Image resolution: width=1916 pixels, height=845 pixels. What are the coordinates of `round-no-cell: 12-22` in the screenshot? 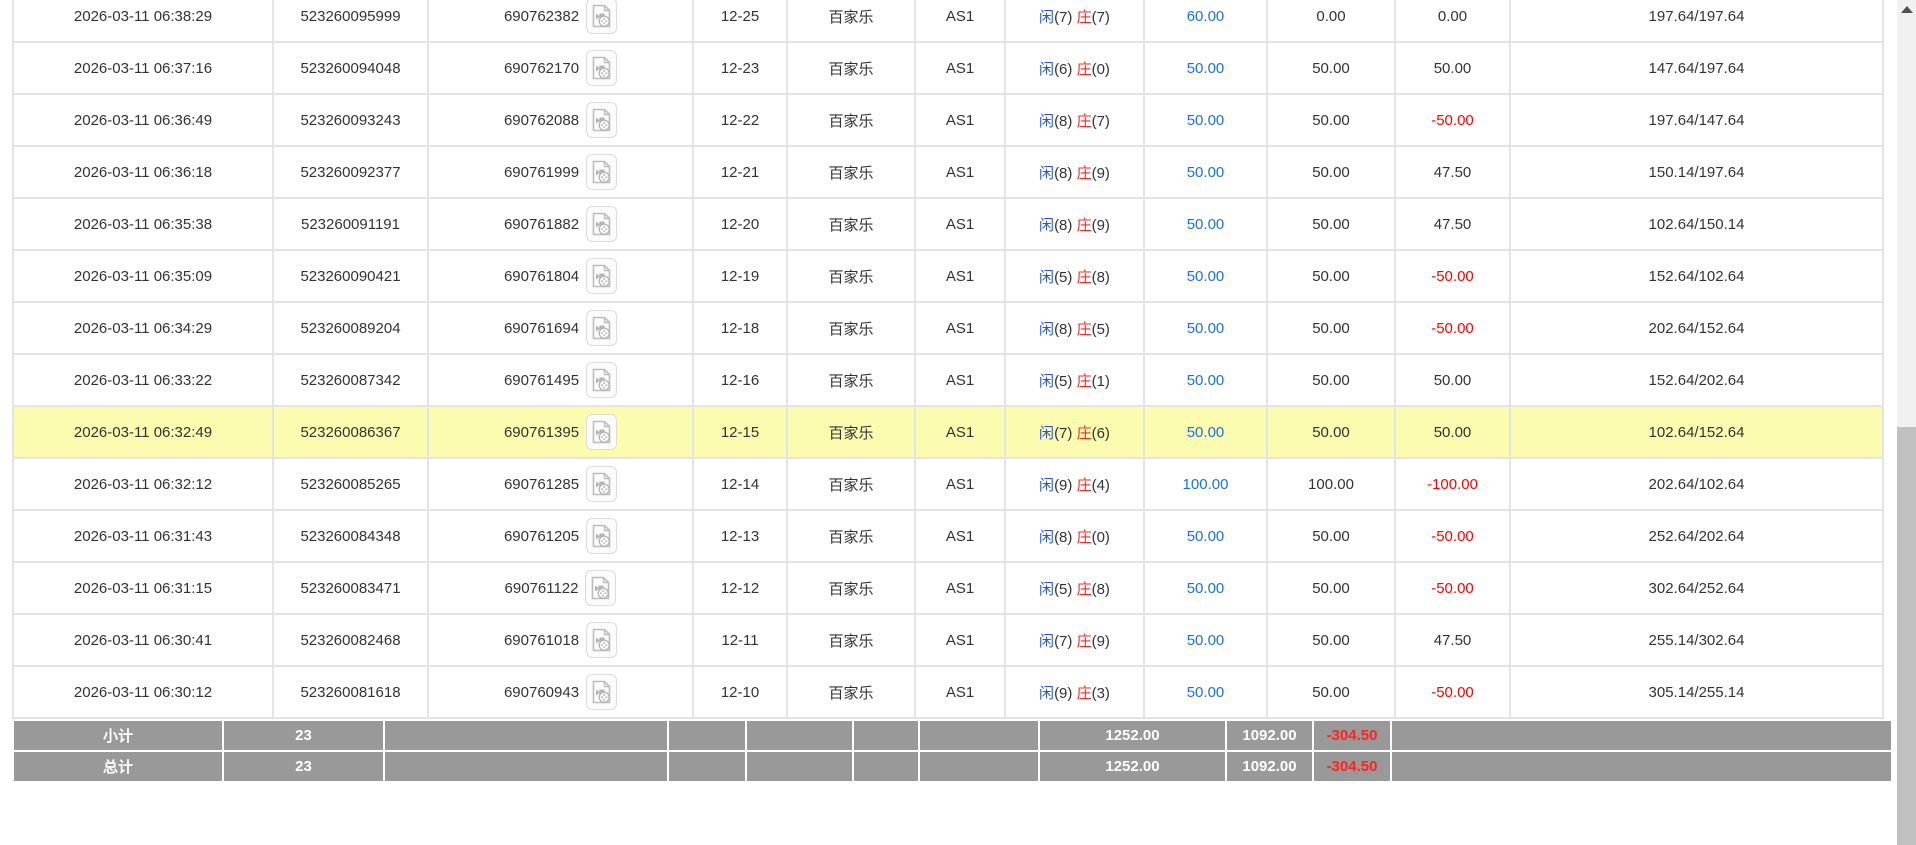 It's located at (740, 120).